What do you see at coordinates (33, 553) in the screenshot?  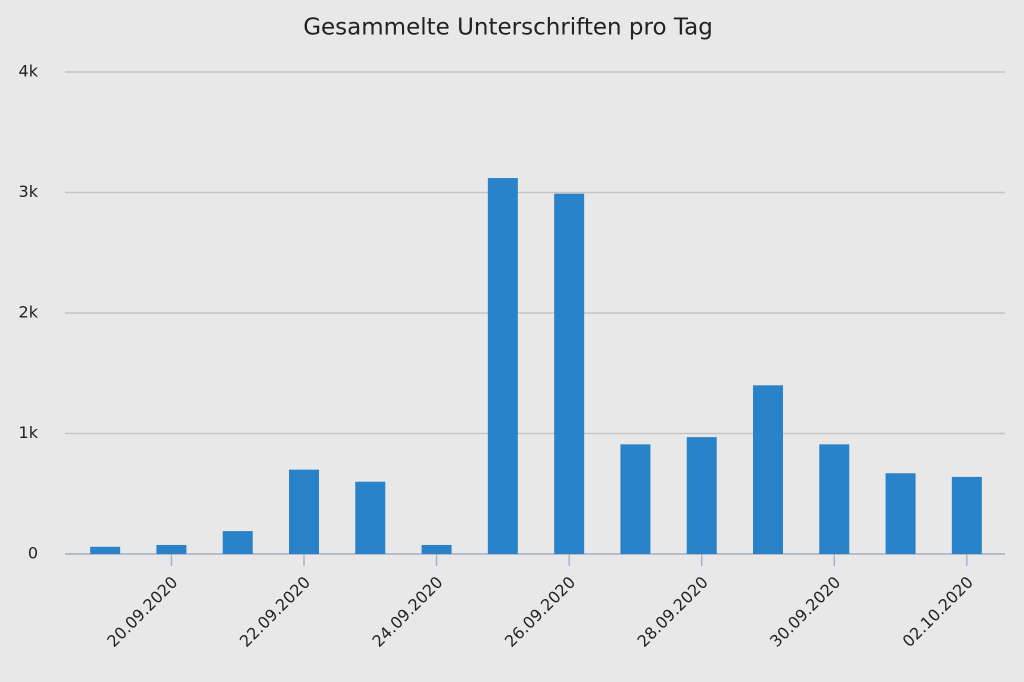 I see `y-tick-label: 0` at bounding box center [33, 553].